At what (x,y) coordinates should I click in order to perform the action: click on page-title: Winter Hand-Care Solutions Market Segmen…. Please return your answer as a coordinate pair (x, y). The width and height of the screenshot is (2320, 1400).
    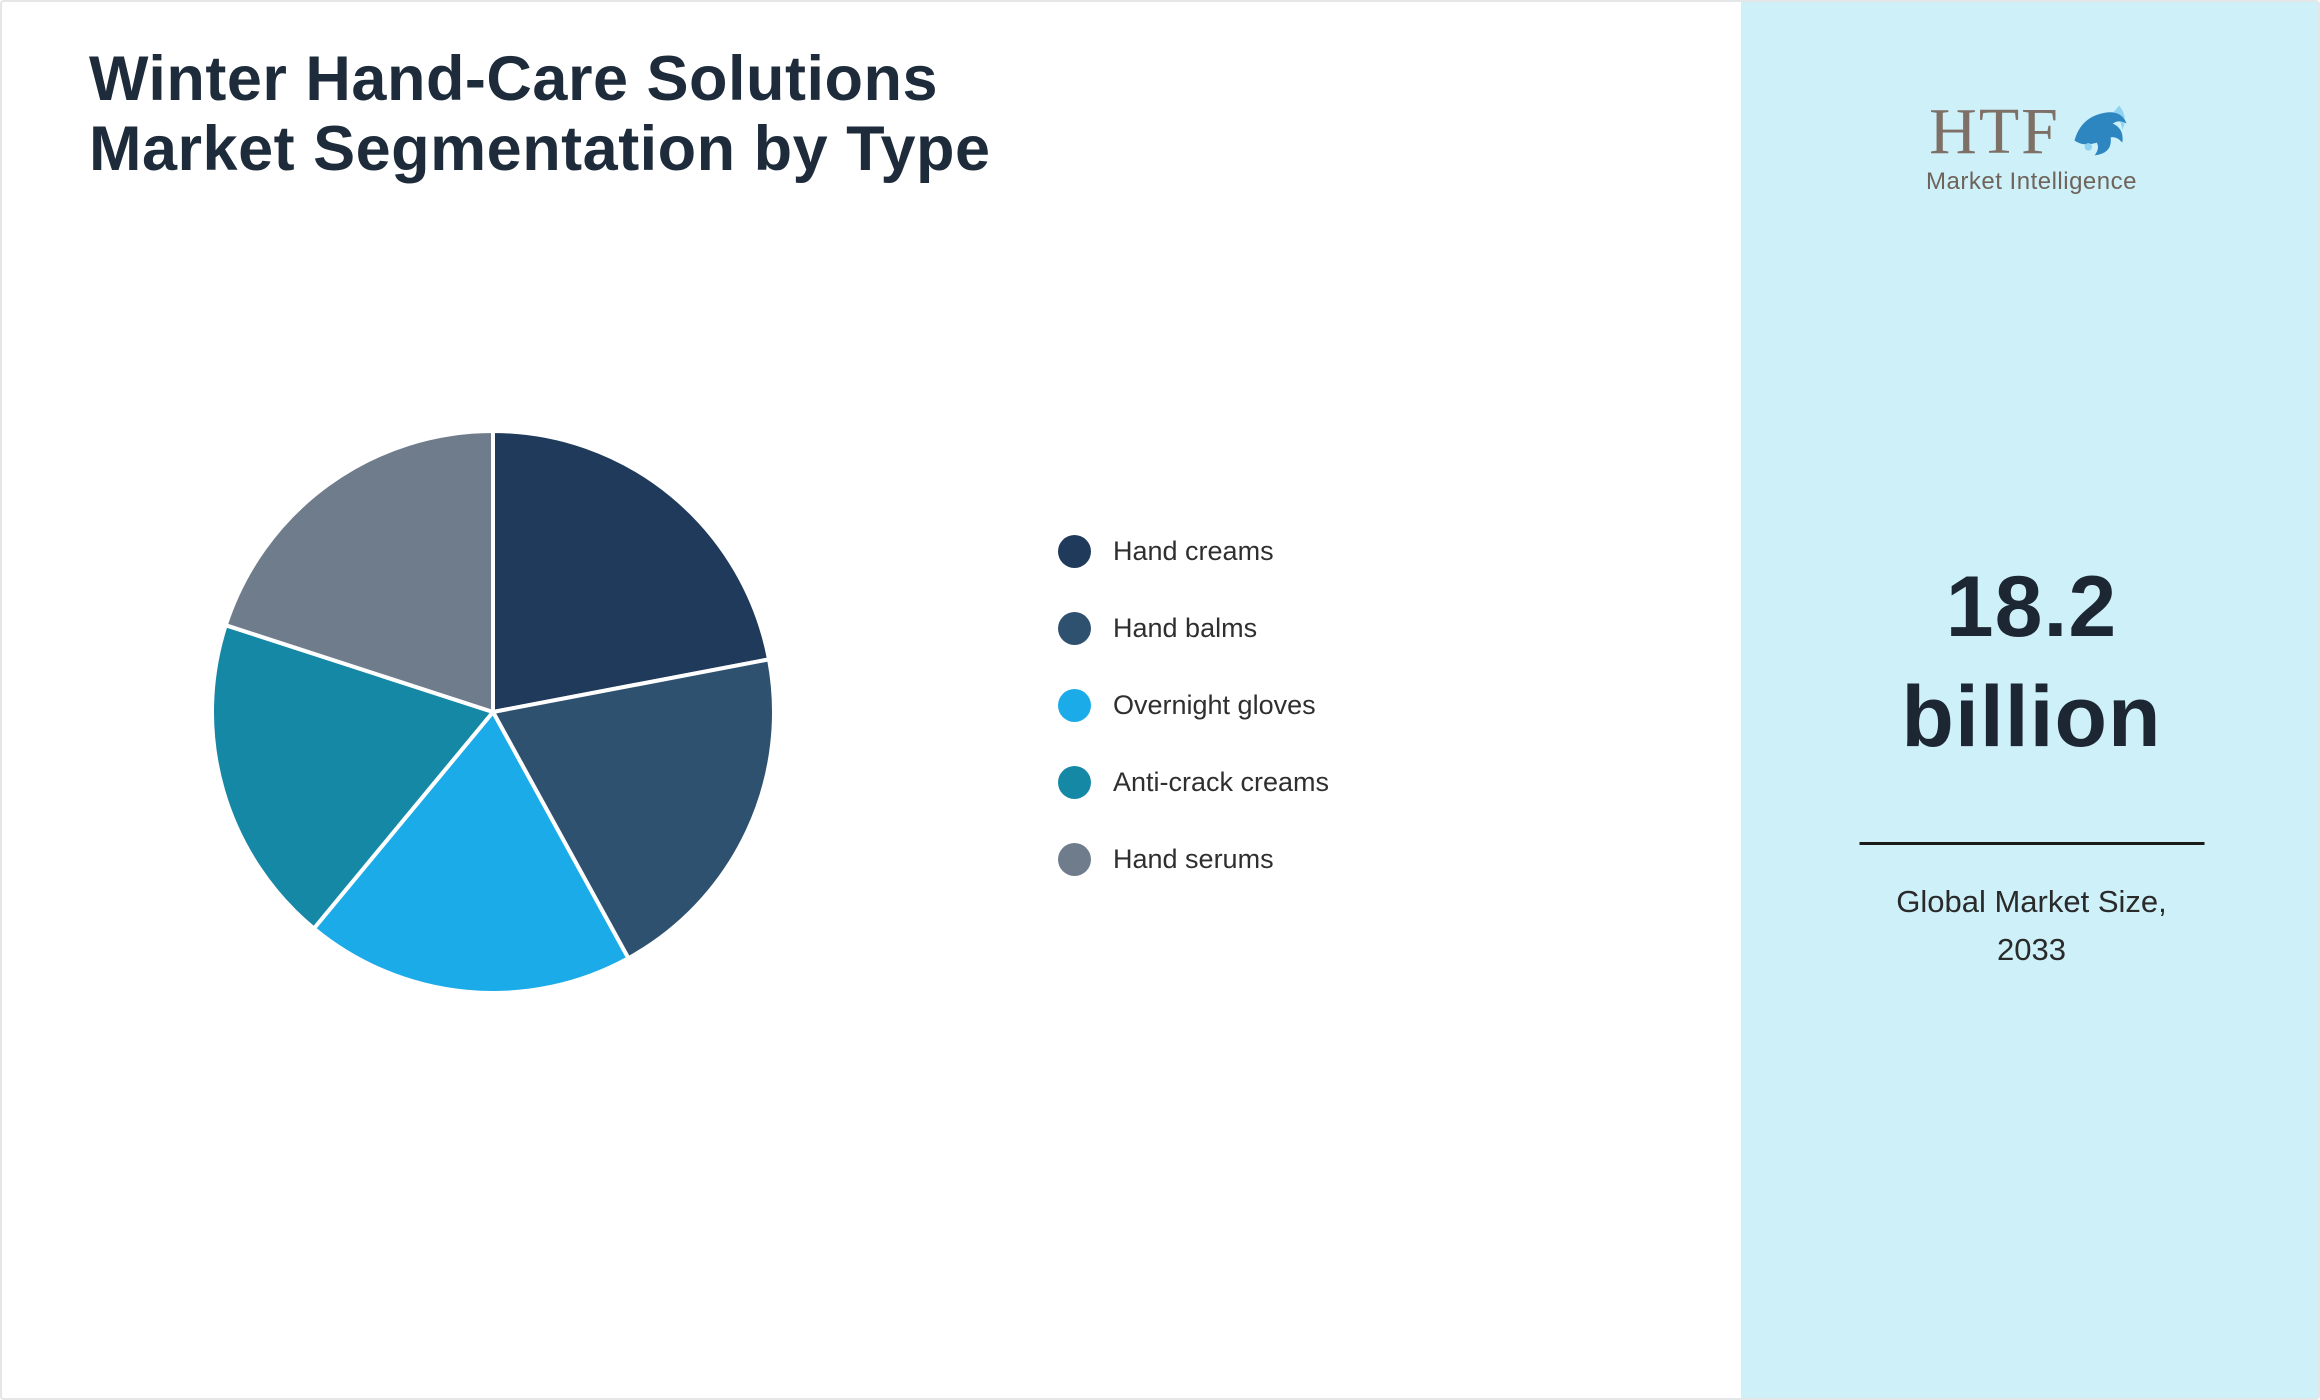
    Looking at the image, I should click on (540, 114).